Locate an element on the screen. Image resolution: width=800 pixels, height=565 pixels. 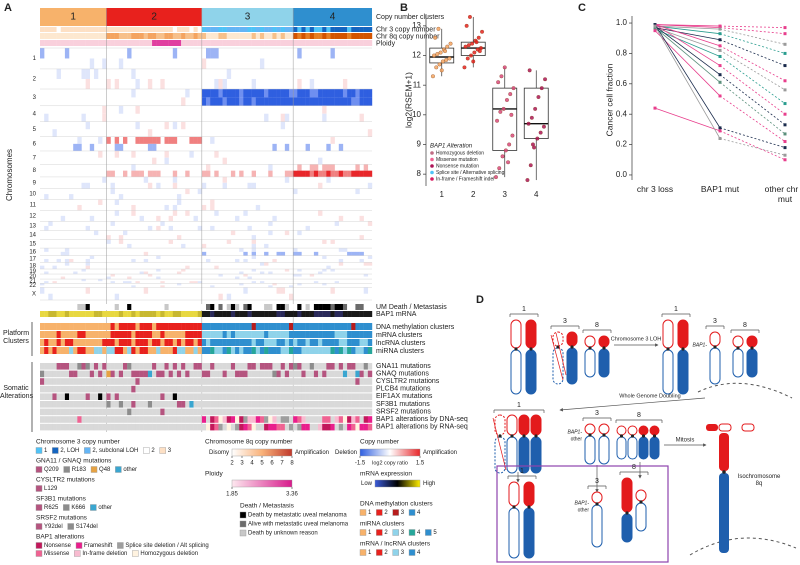
legend-label: 5 is located at coordinates (435, 533).